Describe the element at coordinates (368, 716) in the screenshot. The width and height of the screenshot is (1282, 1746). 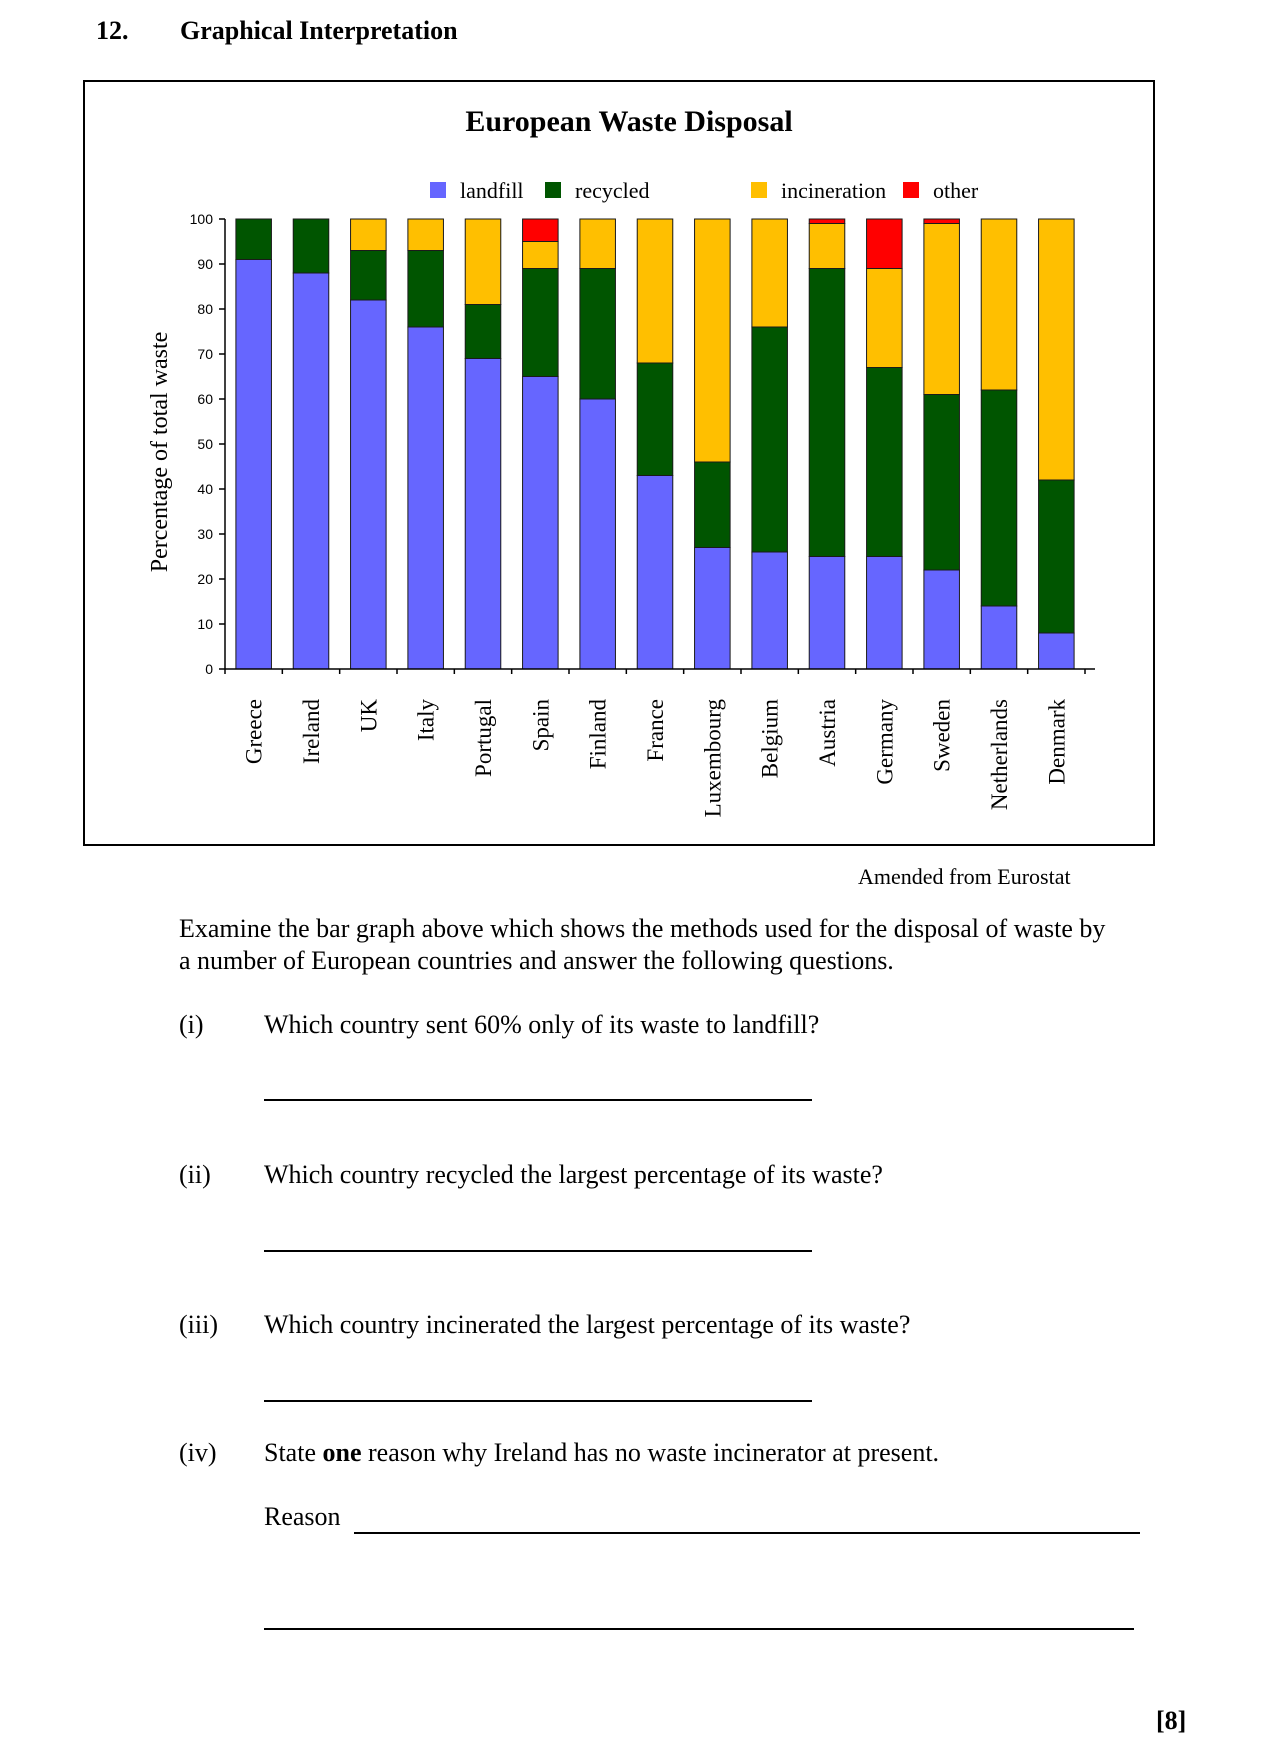
I see `x-tick-label-uk: UK` at that location.